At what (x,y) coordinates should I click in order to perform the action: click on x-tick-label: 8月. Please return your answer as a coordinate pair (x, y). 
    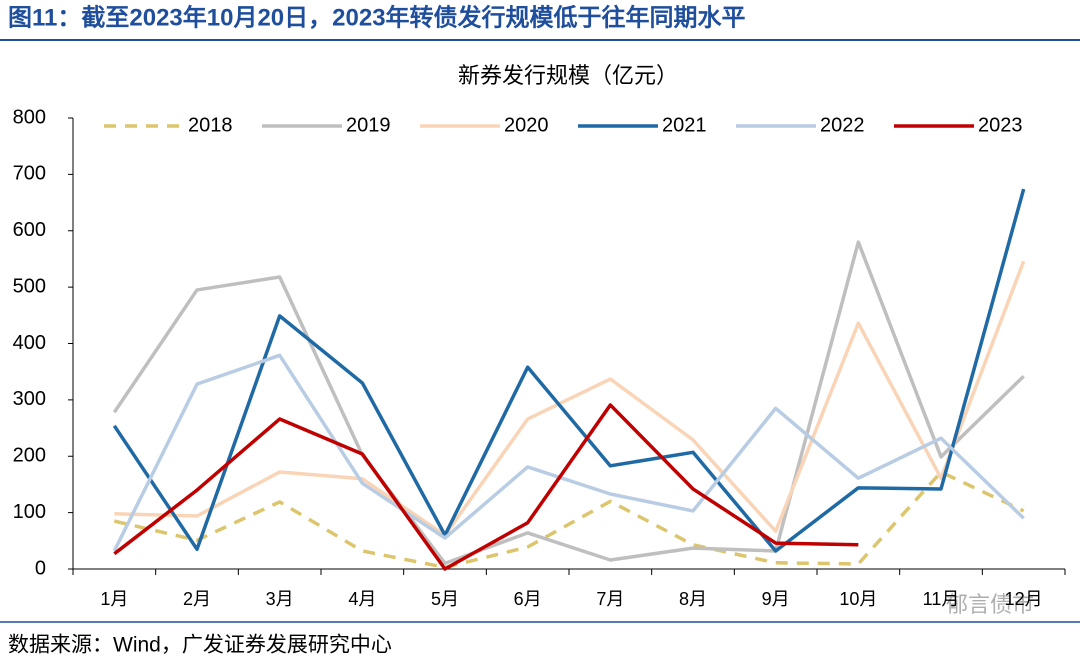
    Looking at the image, I should click on (693, 599).